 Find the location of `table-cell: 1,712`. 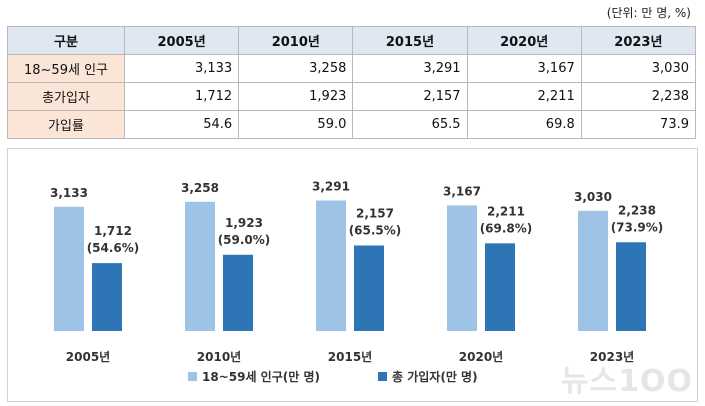

table-cell: 1,712 is located at coordinates (181, 96).